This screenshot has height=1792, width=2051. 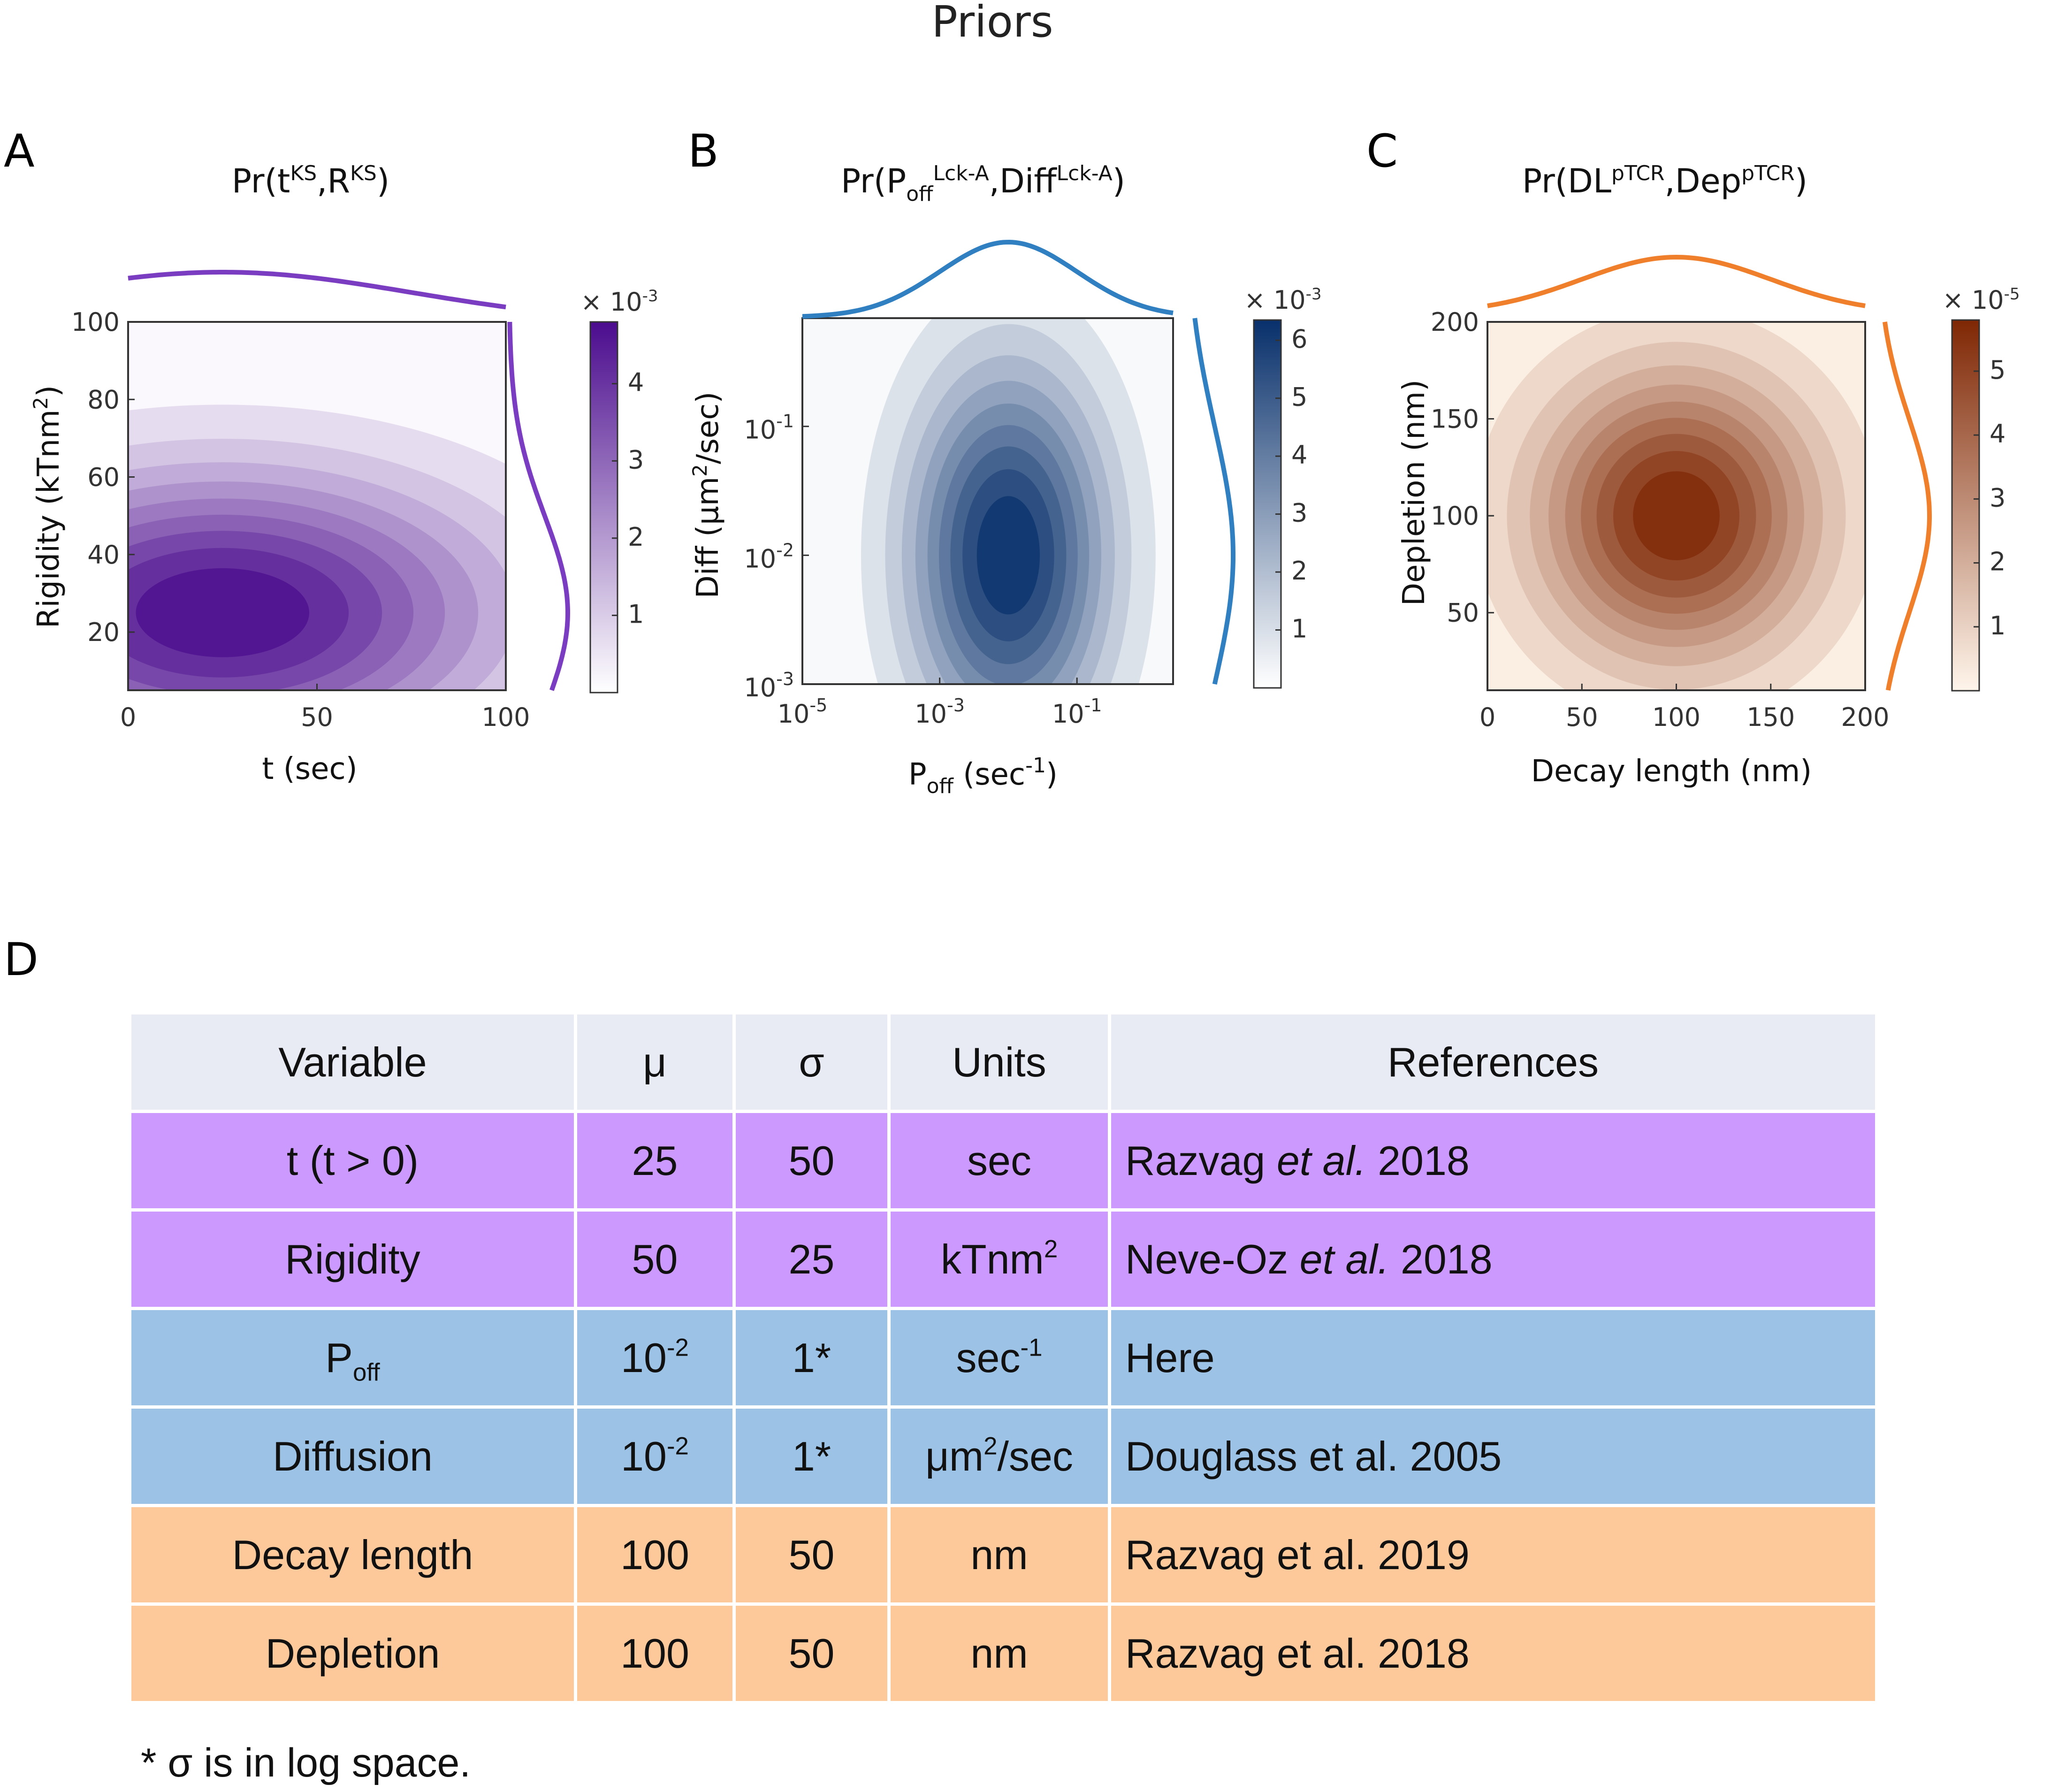 I want to click on panel-a-colorbar: 1 2 3 4 × 10-3, so click(x=619, y=490).